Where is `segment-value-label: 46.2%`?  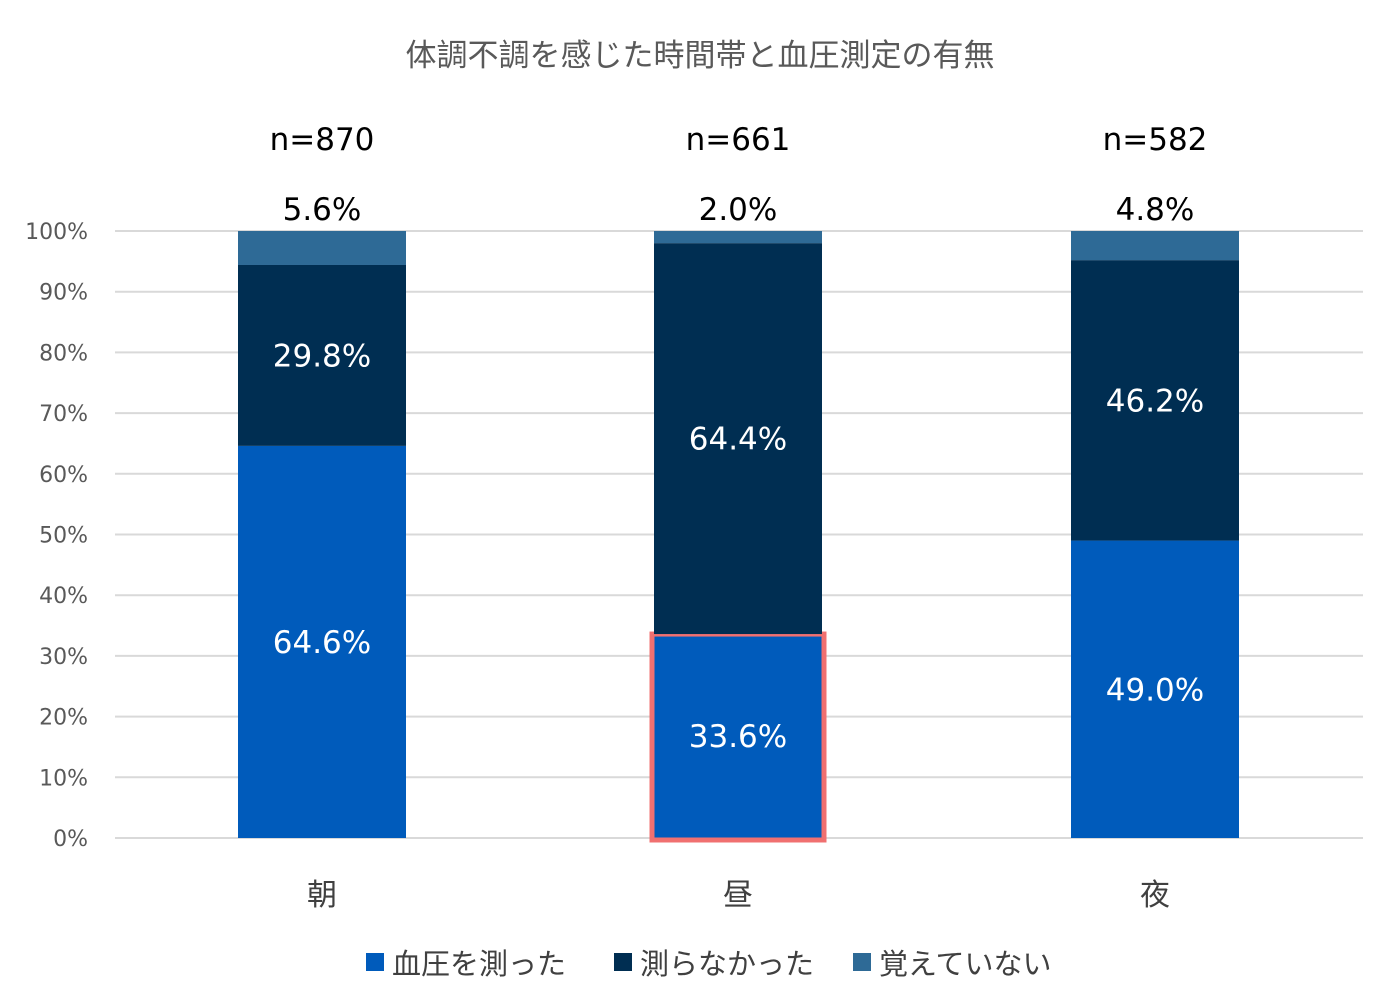
segment-value-label: 46.2% is located at coordinates (1155, 401).